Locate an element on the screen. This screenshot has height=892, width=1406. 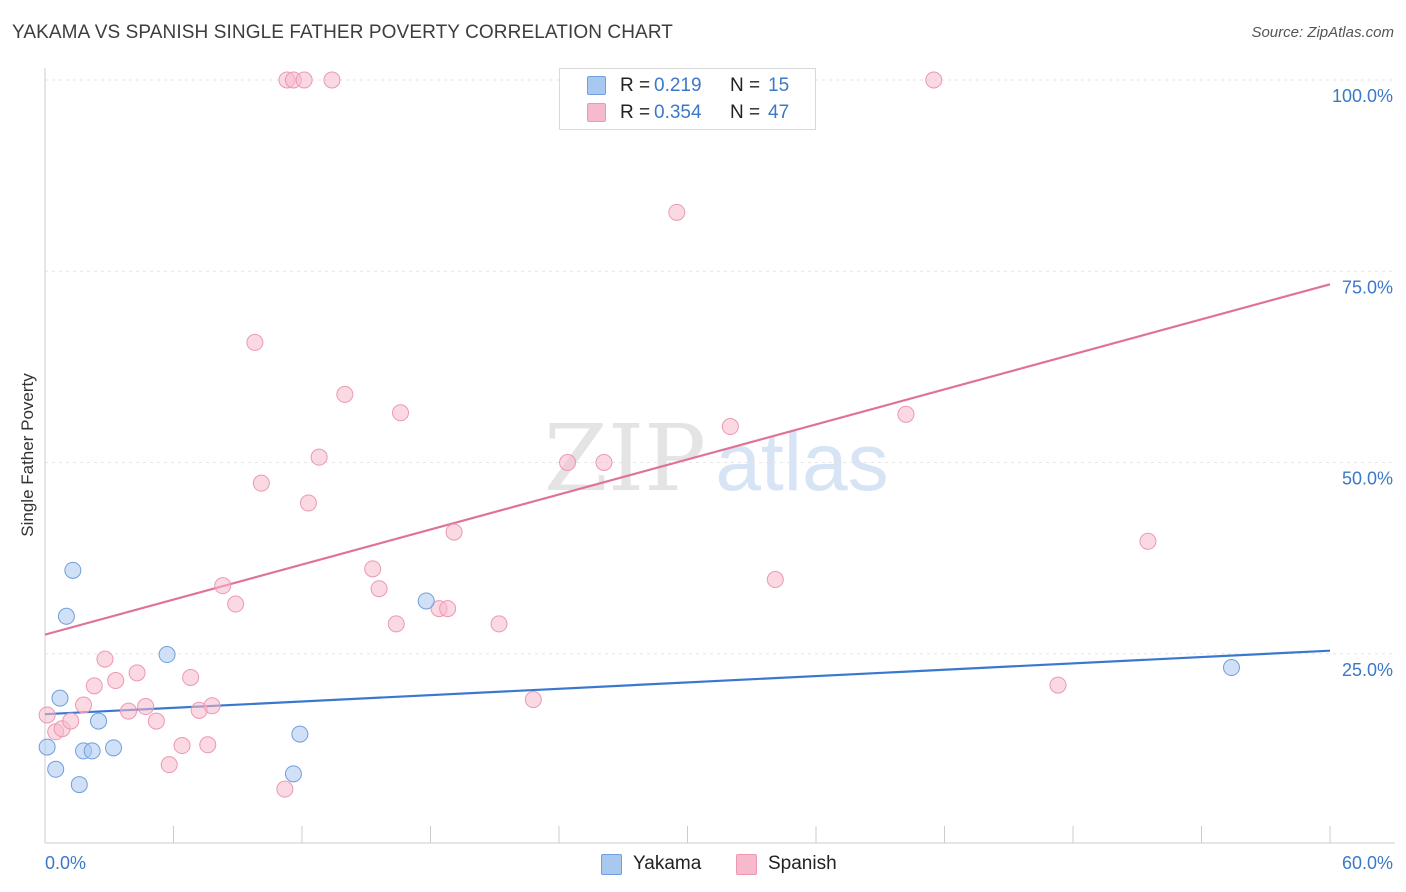
y-tick-label: 100.0% is located at coordinates (1362, 96).